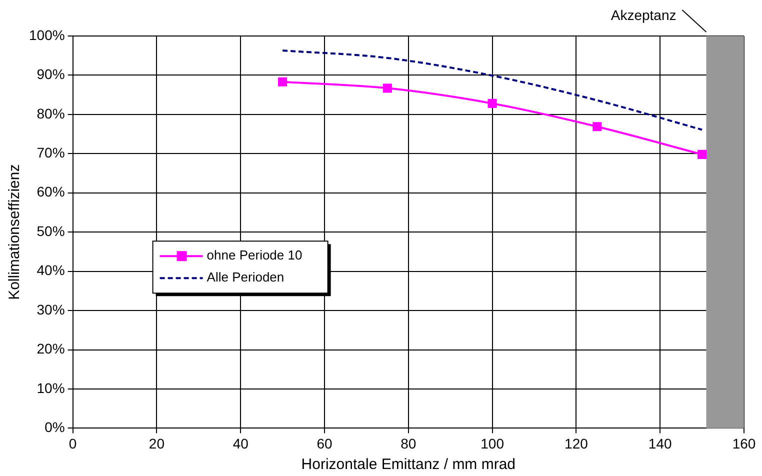  Describe the element at coordinates (576, 443) in the screenshot. I see `x-tick-label: 120` at that location.